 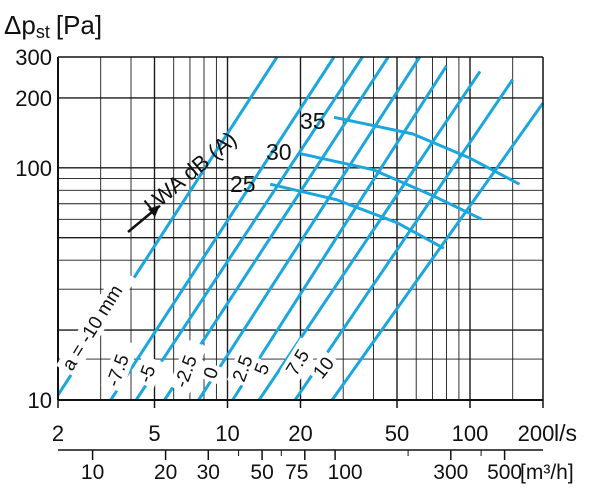 I want to click on x2-tick-labels: 10 20 30 50 75 100 300 500, so click(x=301, y=467).